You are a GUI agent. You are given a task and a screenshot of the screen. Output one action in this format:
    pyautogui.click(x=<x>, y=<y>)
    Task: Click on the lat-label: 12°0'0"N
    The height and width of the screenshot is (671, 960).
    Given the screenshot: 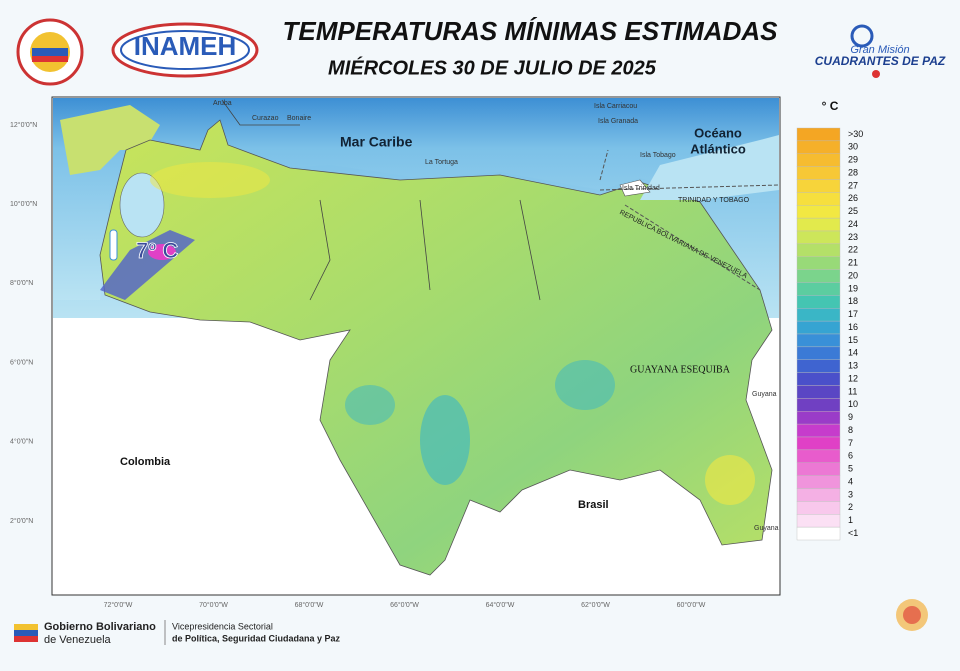 What is the action you would take?
    pyautogui.click(x=23, y=125)
    